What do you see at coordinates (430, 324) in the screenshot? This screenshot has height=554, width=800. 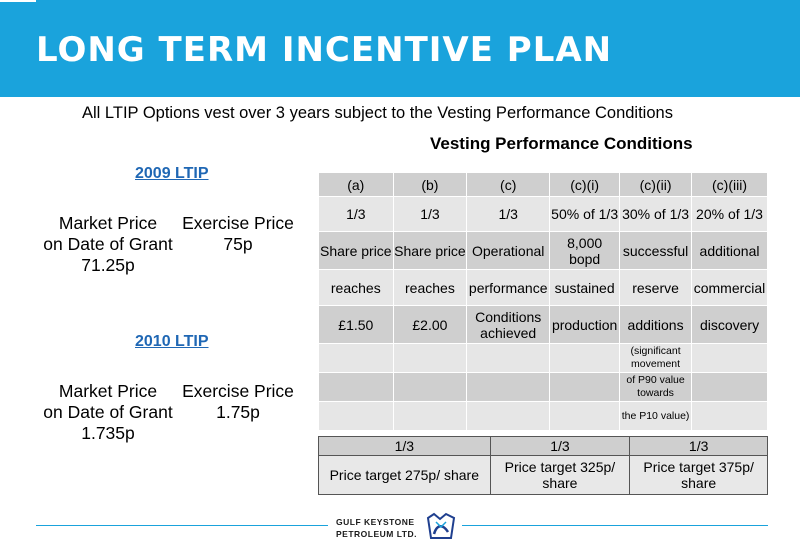 I see `table-cell: £2.00` at bounding box center [430, 324].